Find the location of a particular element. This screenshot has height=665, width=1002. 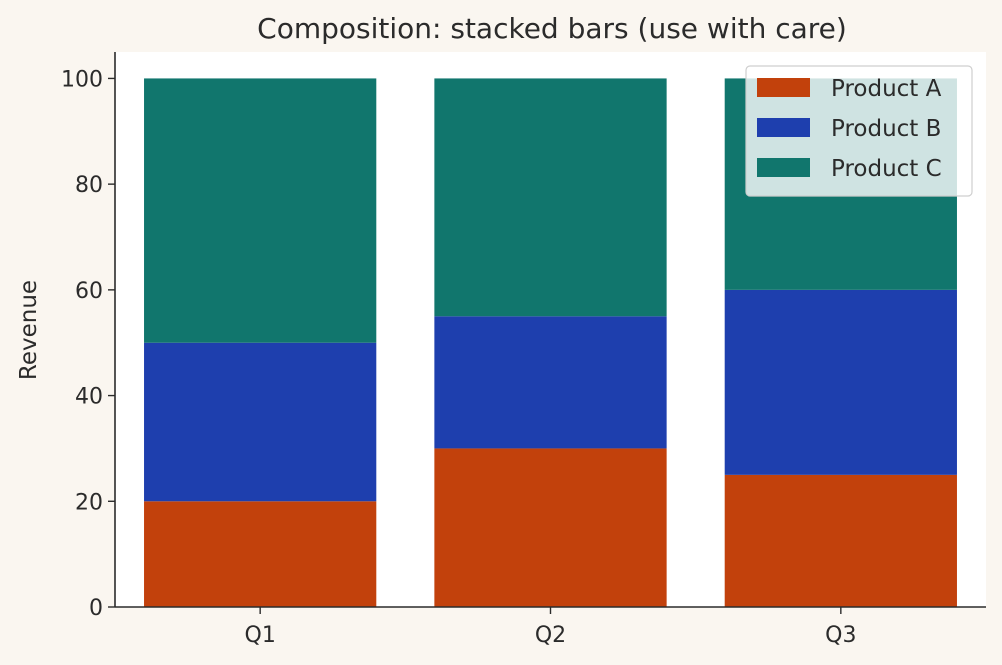

x-tick-label-q2: Q2 is located at coordinates (550, 635).